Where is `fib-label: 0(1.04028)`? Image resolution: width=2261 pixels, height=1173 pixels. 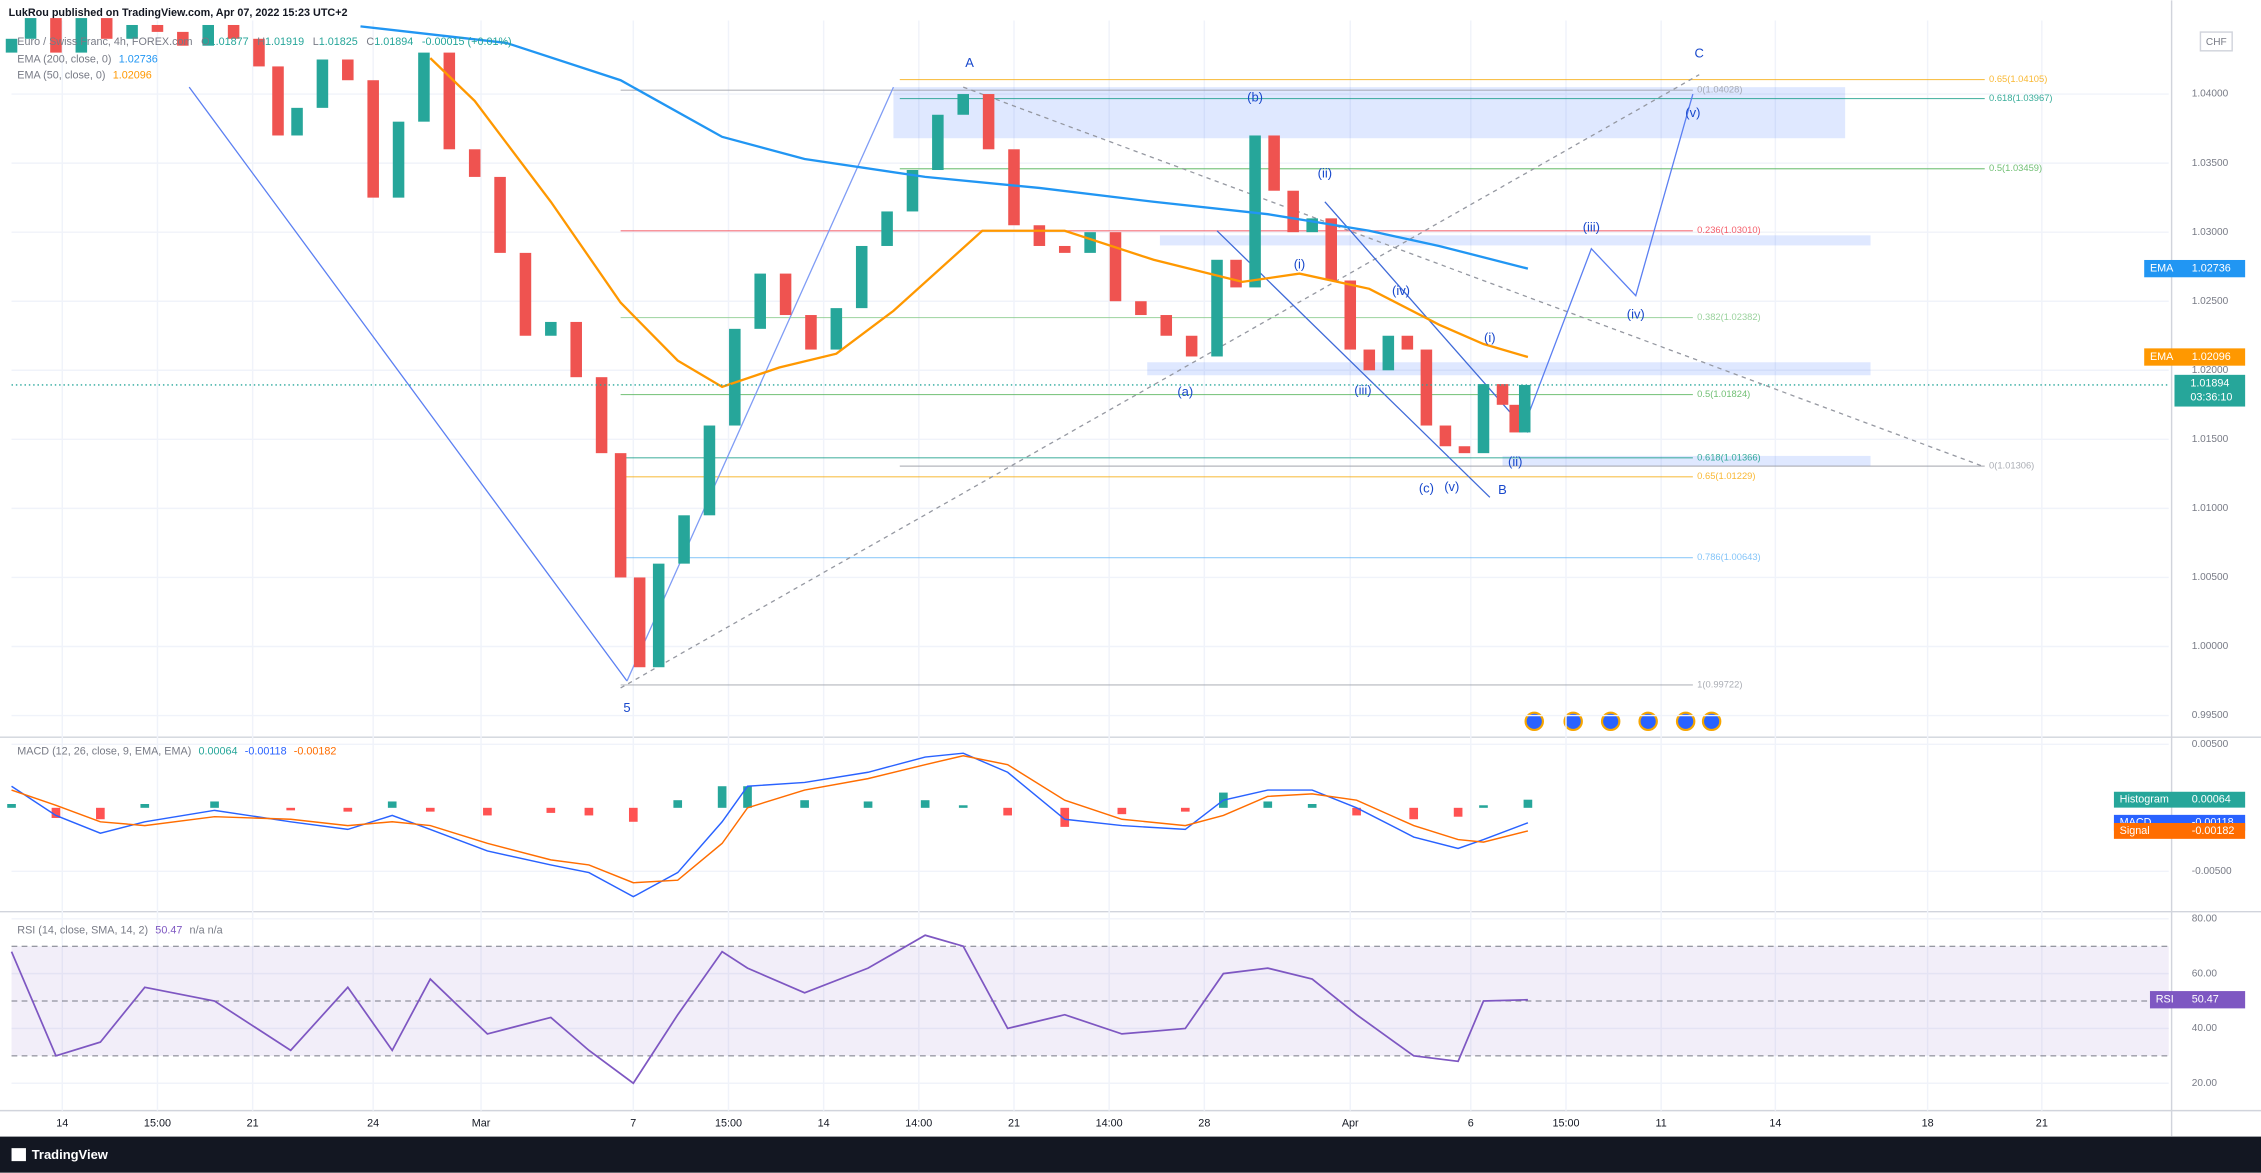 fib-label: 0(1.04028) is located at coordinates (1719, 90).